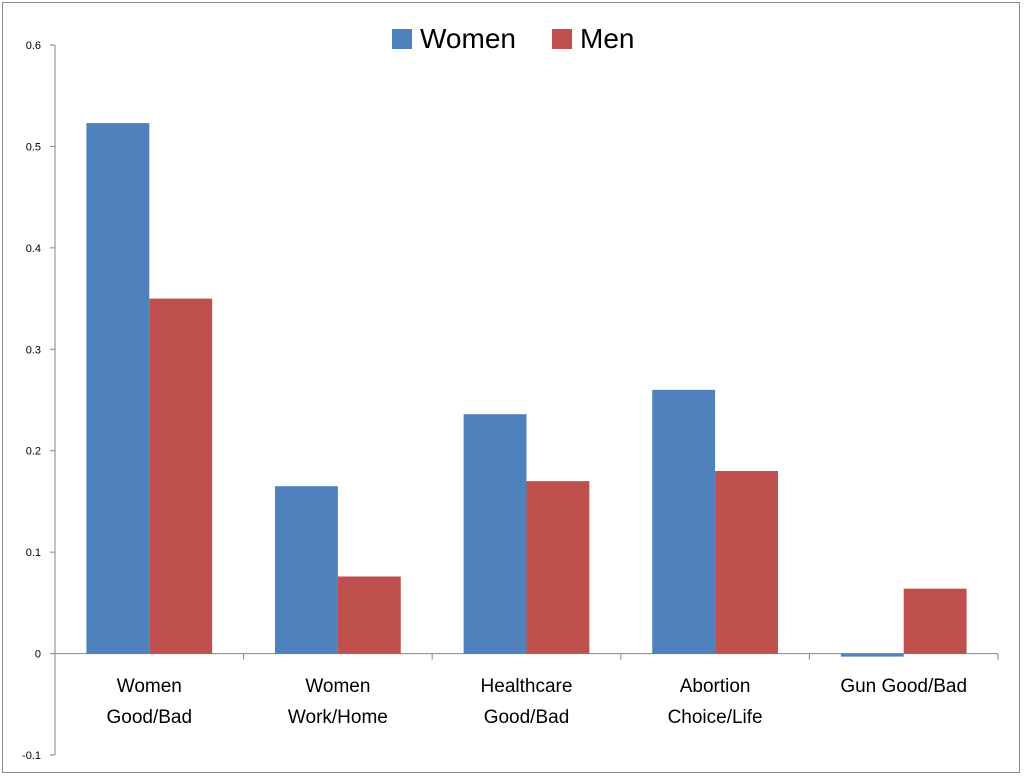  What do you see at coordinates (39, 401) in the screenshot?
I see `y-axis: 0.6 0.5 0.4 0.3 0.2 0.1 0 -0.1` at bounding box center [39, 401].